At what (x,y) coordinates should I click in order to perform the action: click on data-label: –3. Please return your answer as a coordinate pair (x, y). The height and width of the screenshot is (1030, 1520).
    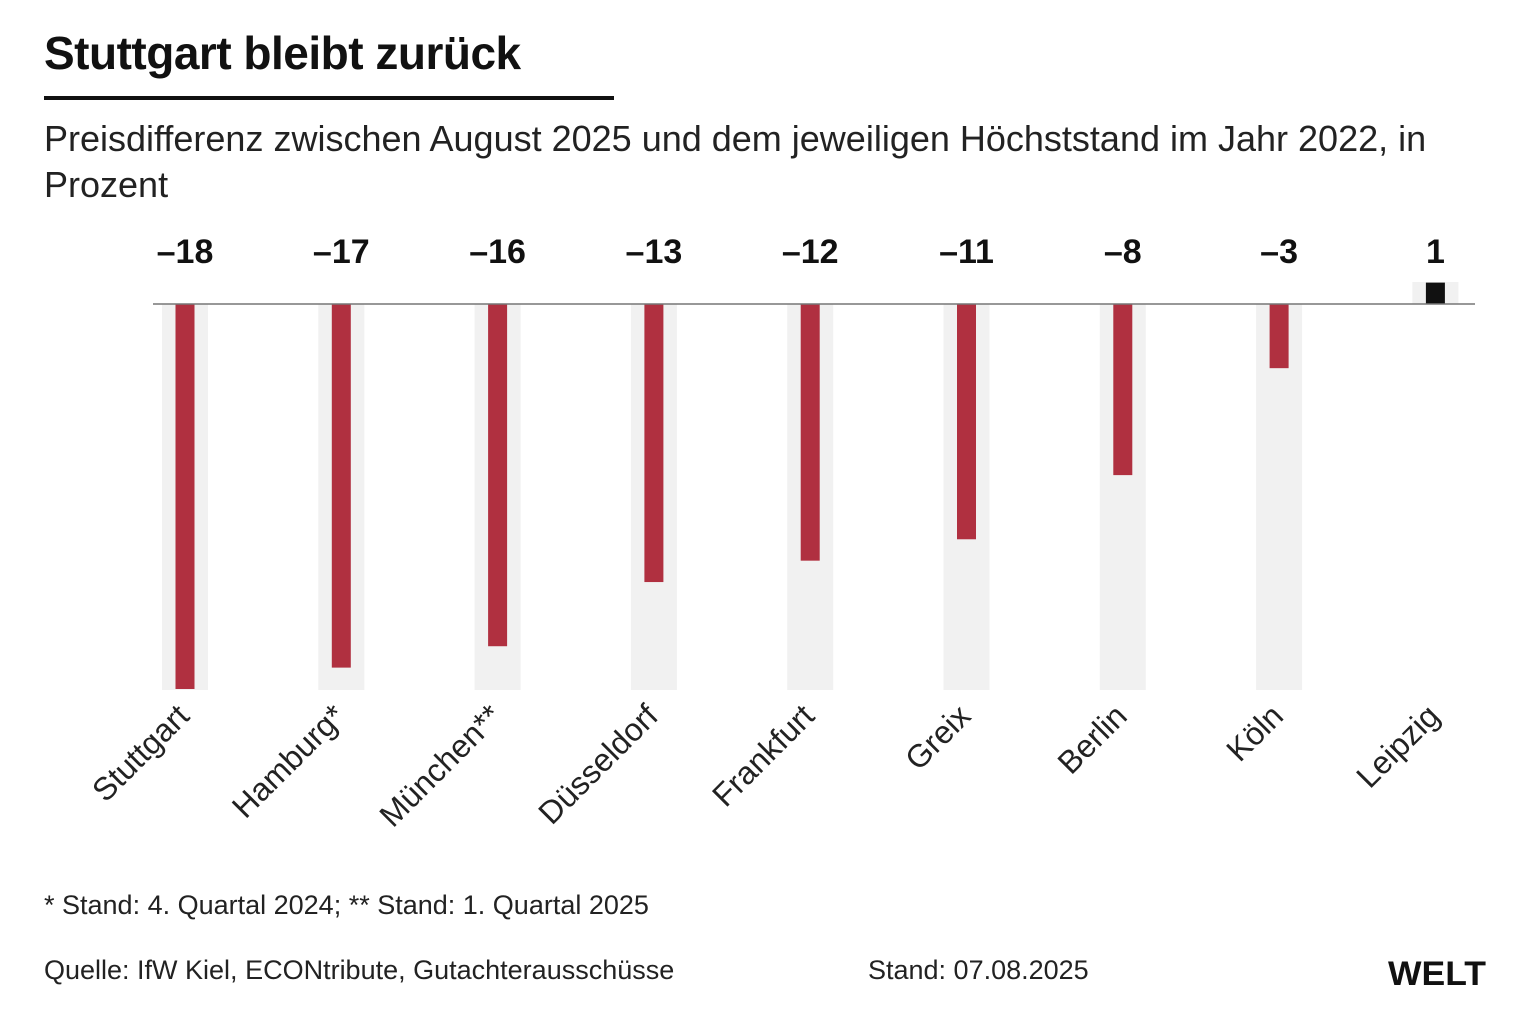
    Looking at the image, I should click on (1279, 252).